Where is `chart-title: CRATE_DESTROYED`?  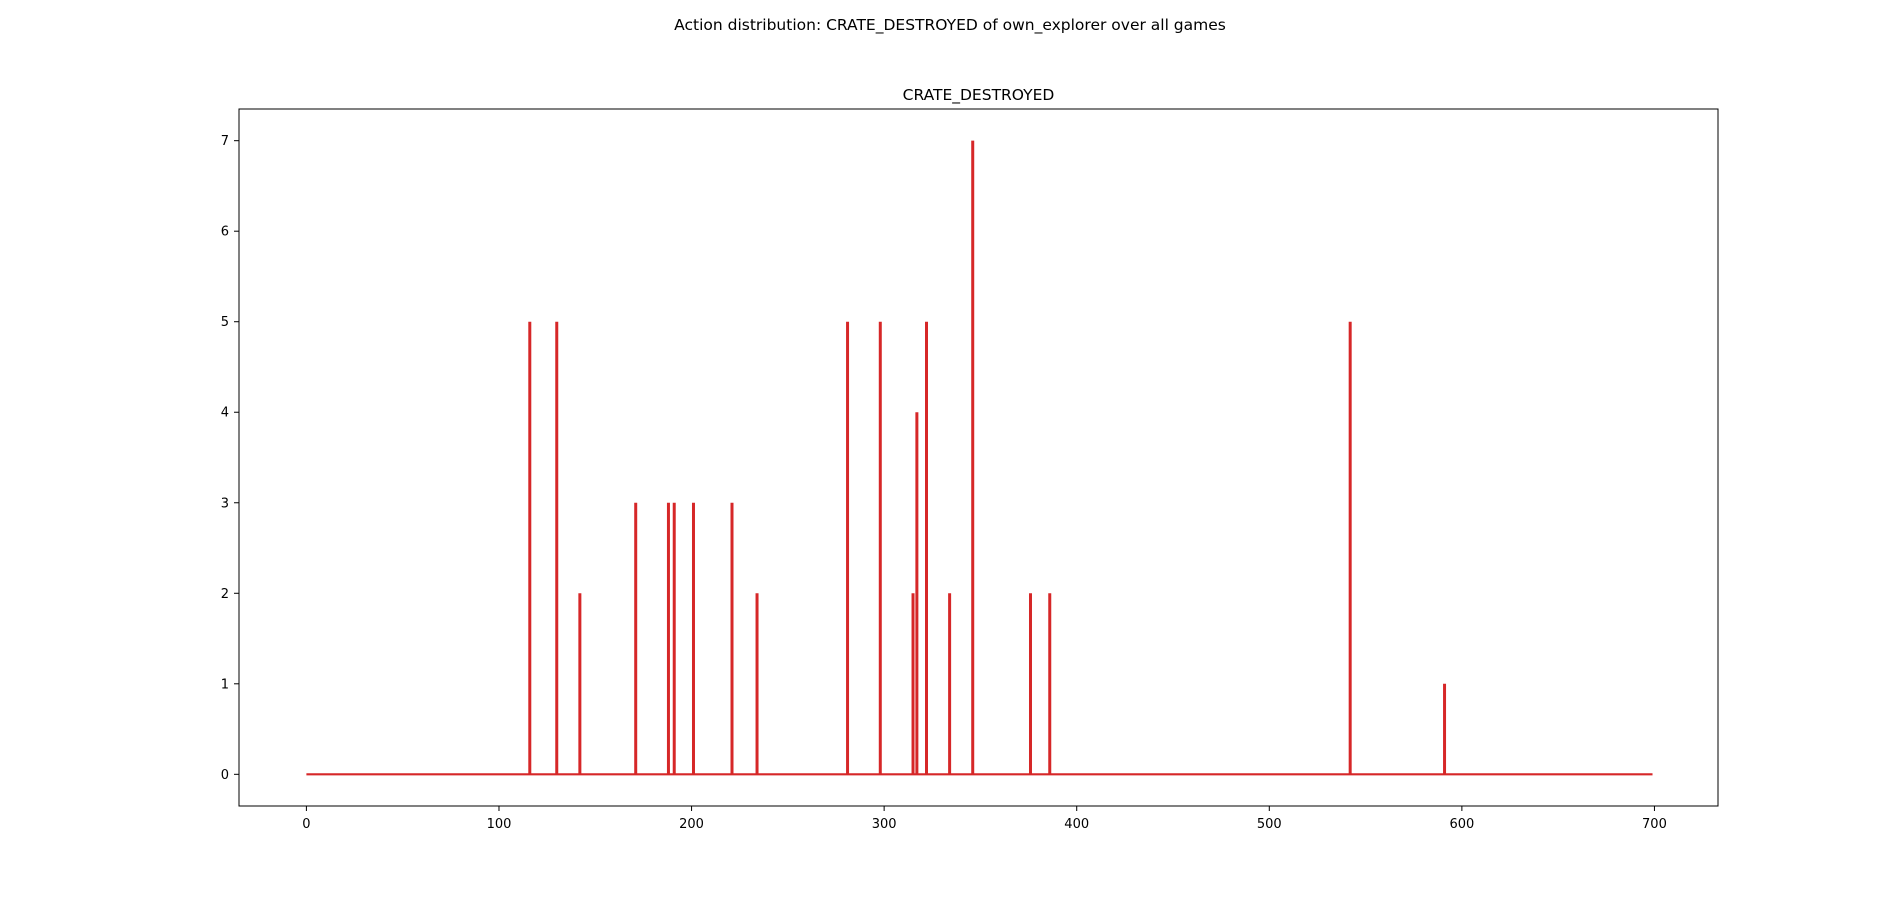
chart-title: CRATE_DESTROYED is located at coordinates (979, 95).